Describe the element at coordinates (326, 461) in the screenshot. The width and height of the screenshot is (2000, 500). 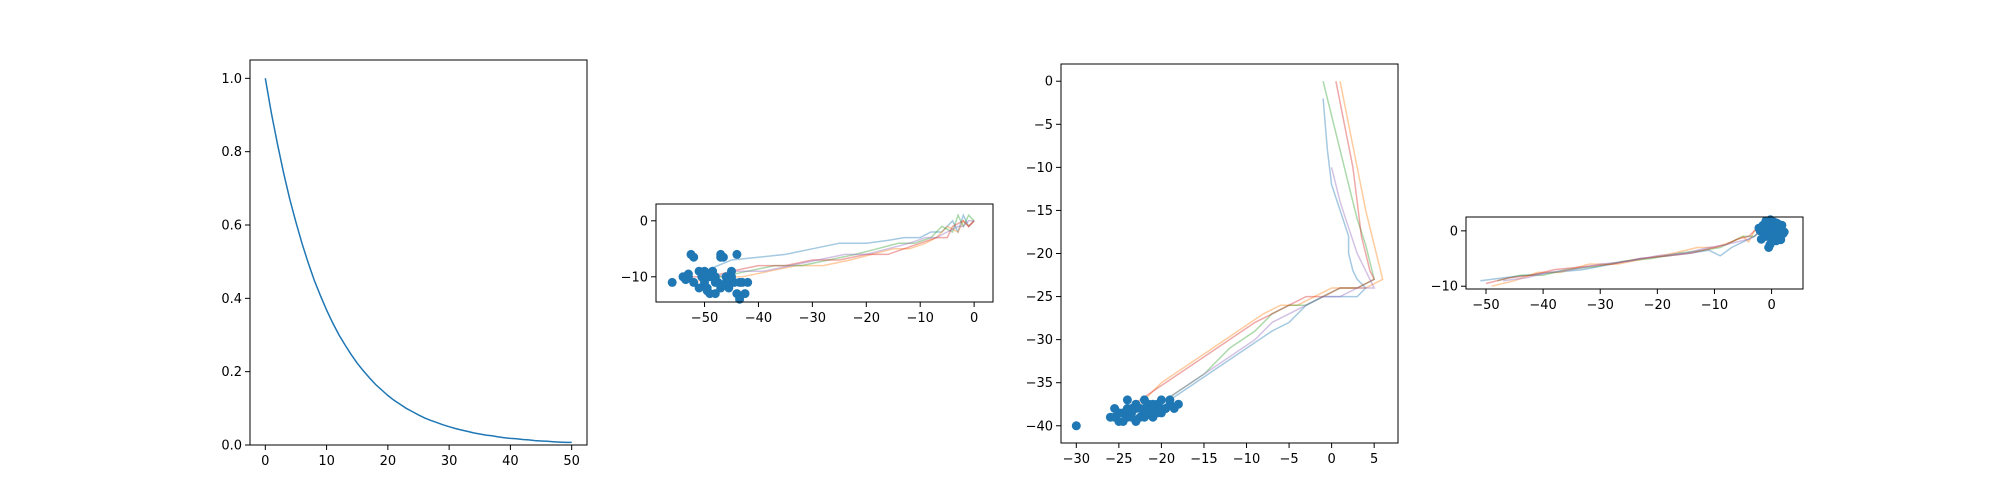
I see `x-tick-label: 10` at that location.